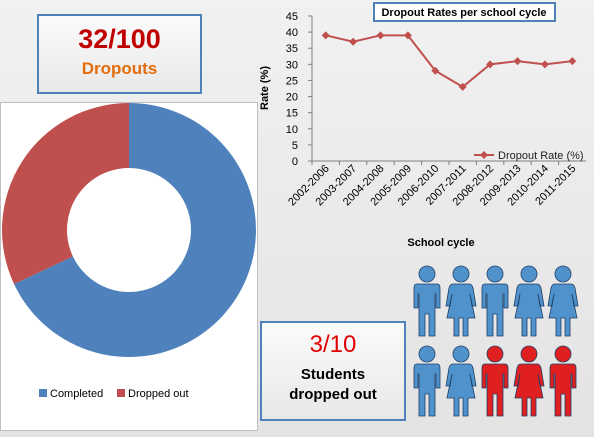 Image resolution: width=594 pixels, height=437 pixels. What do you see at coordinates (292, 81) in the screenshot?
I see `y-tick-label: 25` at bounding box center [292, 81].